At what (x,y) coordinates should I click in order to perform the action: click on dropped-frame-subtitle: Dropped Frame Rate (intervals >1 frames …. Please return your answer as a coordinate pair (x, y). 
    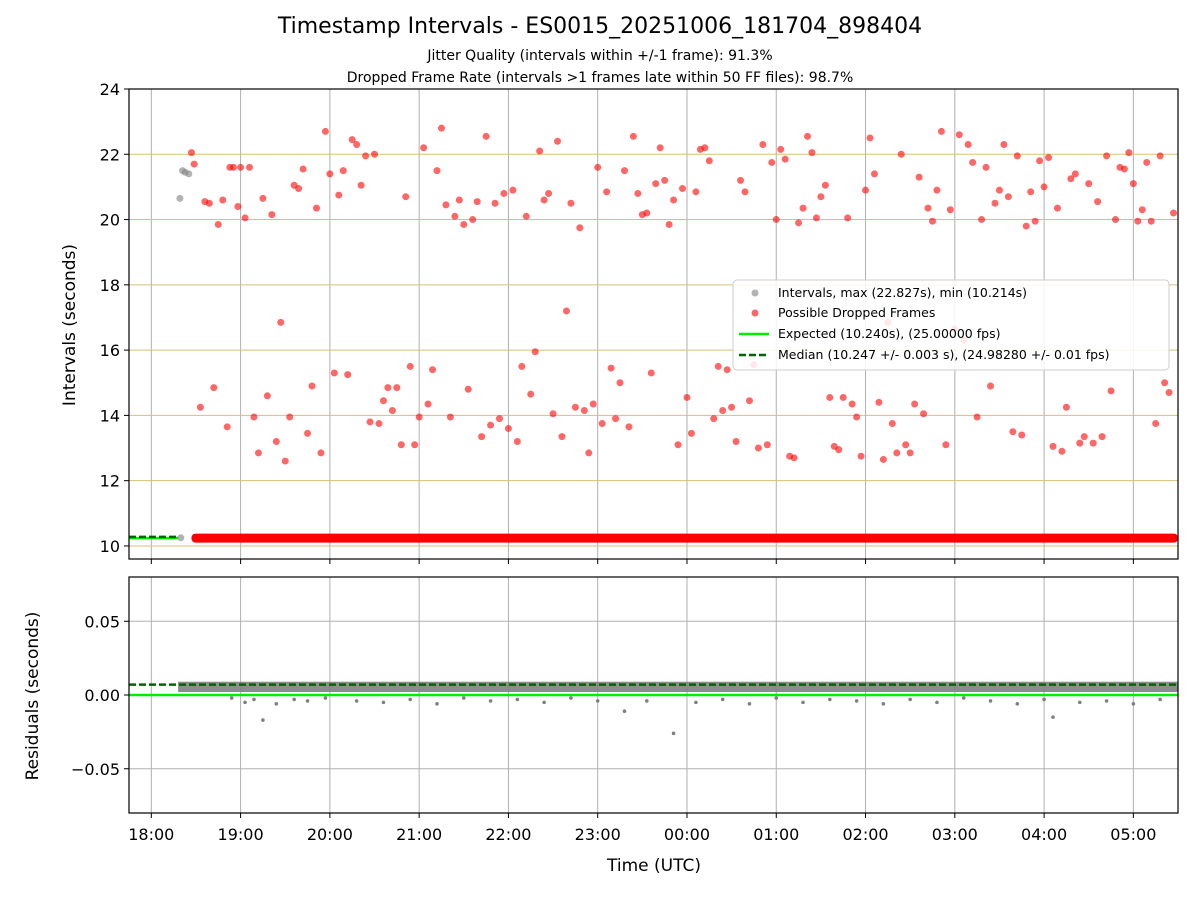
    Looking at the image, I should click on (600, 78).